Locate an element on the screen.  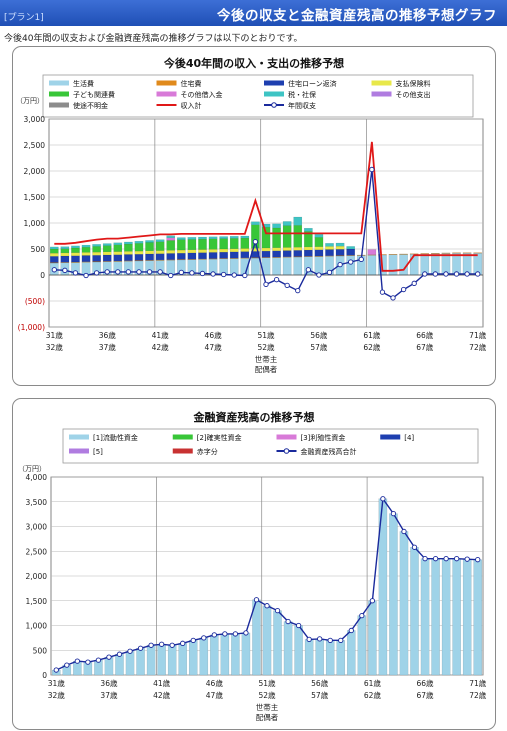
x-tick-label: 57歳 is located at coordinates (319, 347).